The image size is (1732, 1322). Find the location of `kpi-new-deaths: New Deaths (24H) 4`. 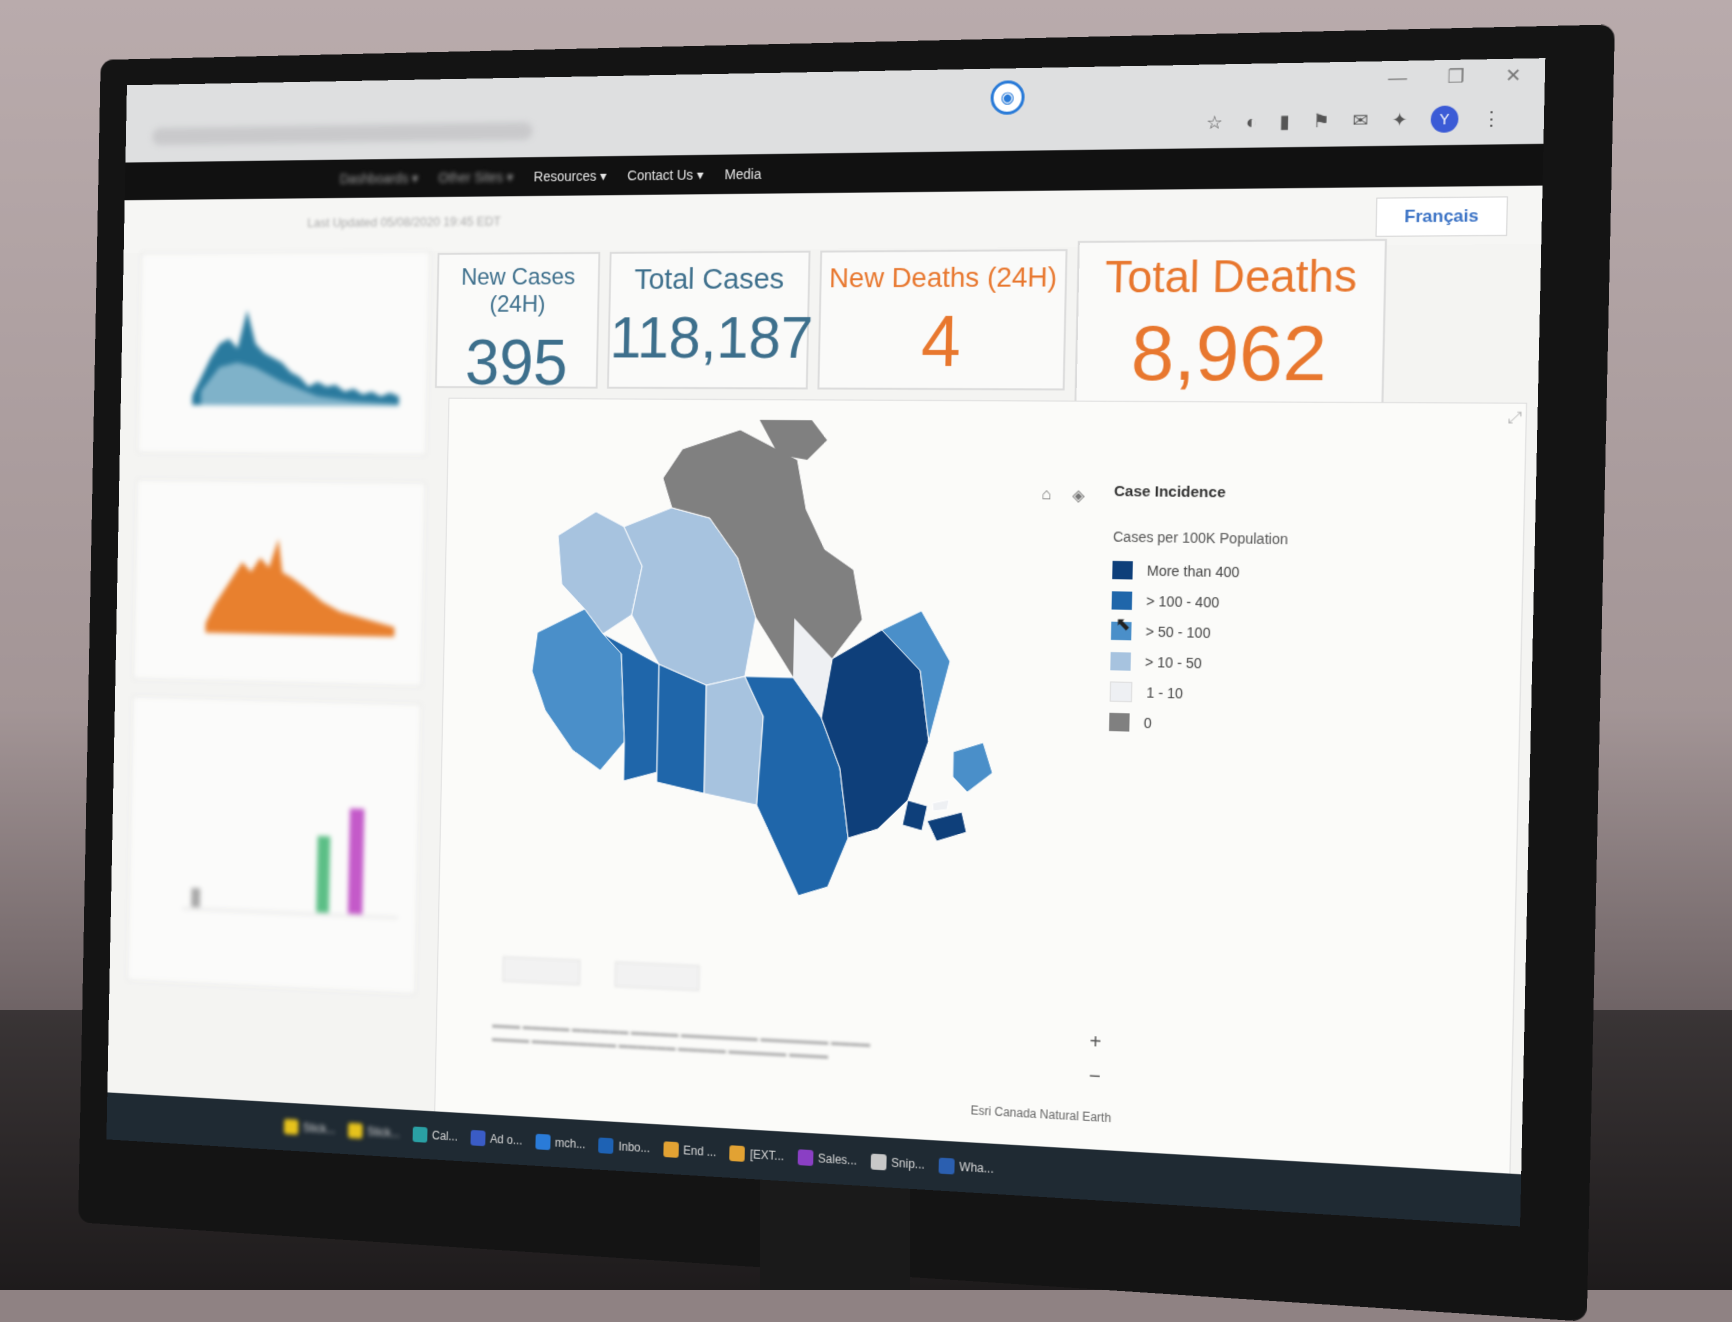

kpi-new-deaths: New Deaths (24H) 4 is located at coordinates (942, 320).